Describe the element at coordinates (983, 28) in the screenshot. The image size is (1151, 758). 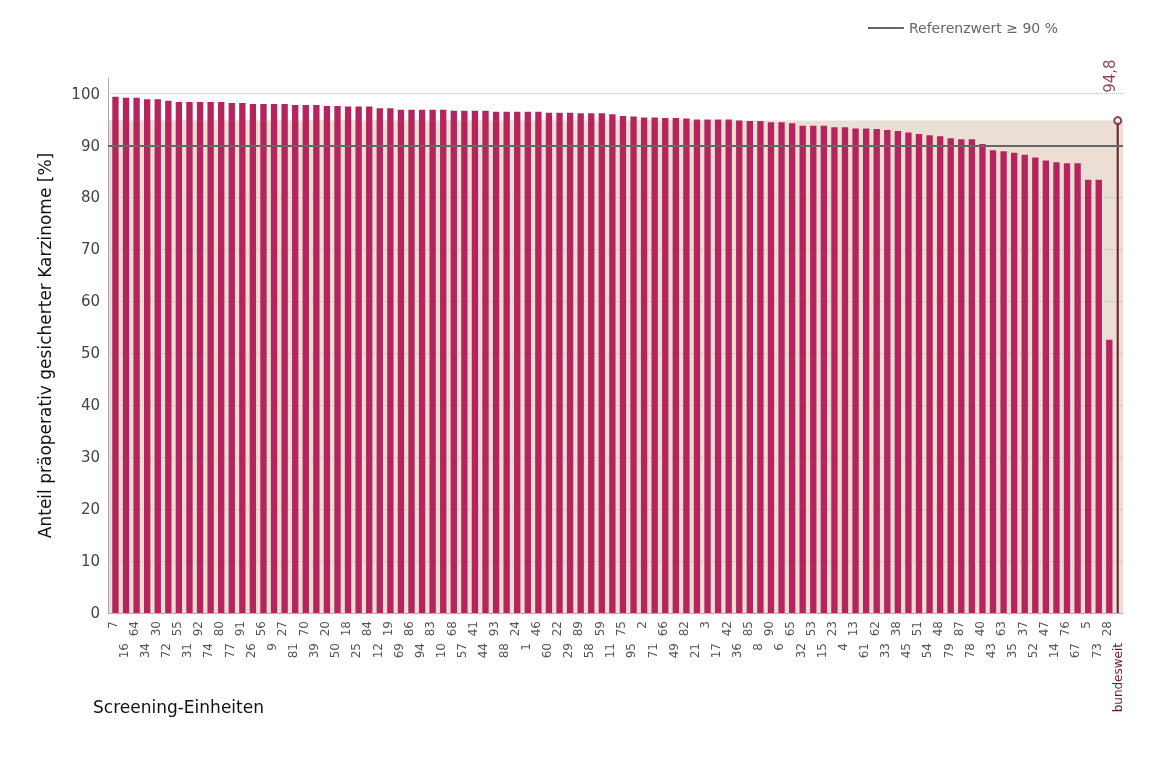
I see `legend-label: Referenzwert ≥ 90 %` at that location.